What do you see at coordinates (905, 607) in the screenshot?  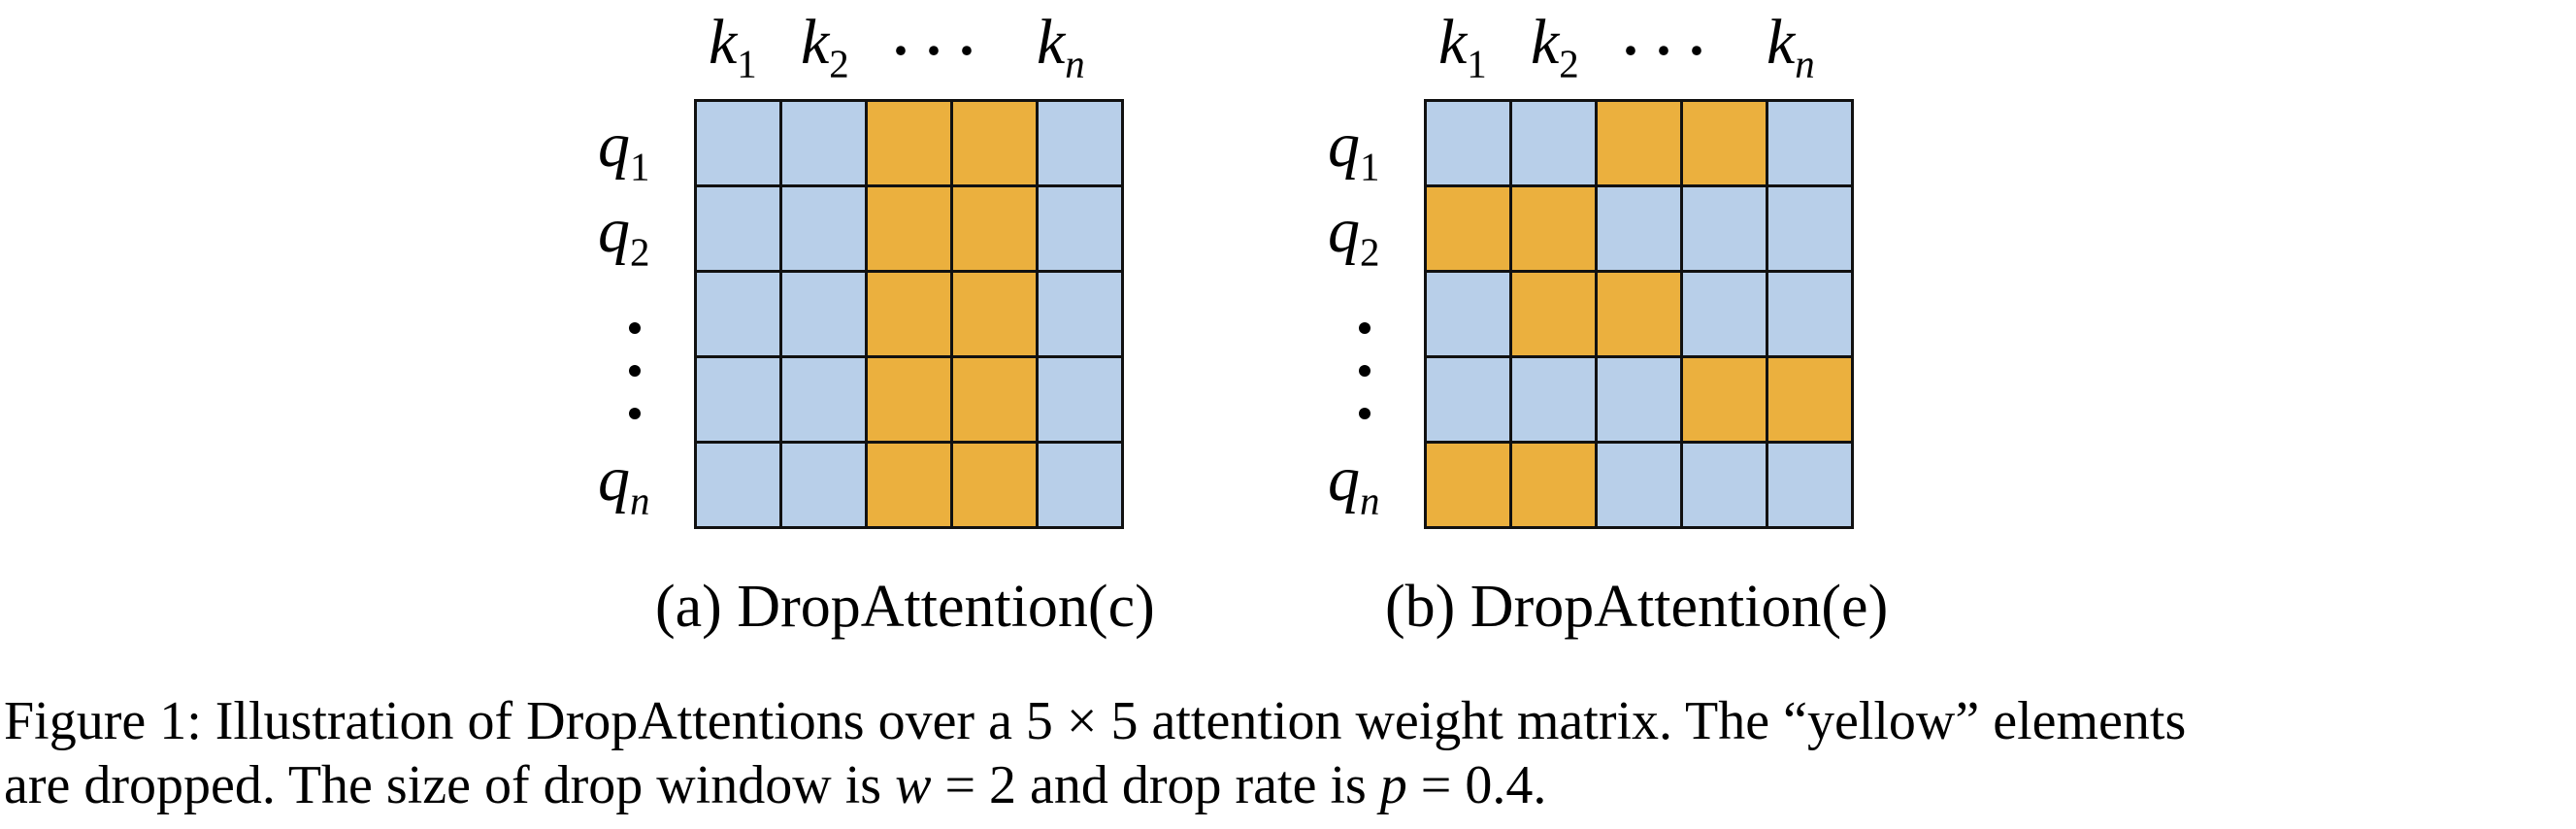 I see `subcaption-a: (a) DropAttention(c)` at bounding box center [905, 607].